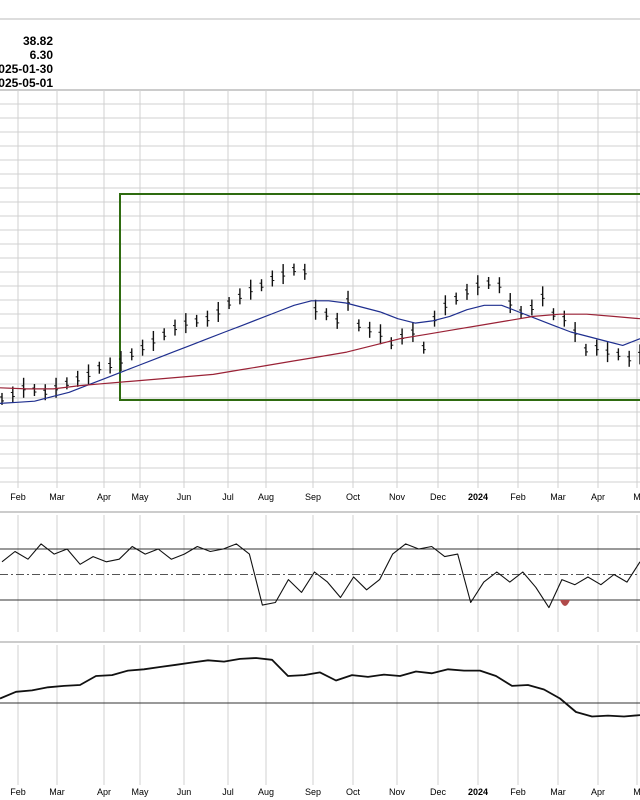  Describe the element at coordinates (636, 792) in the screenshot. I see `bottom-x-tick-label: M` at that location.